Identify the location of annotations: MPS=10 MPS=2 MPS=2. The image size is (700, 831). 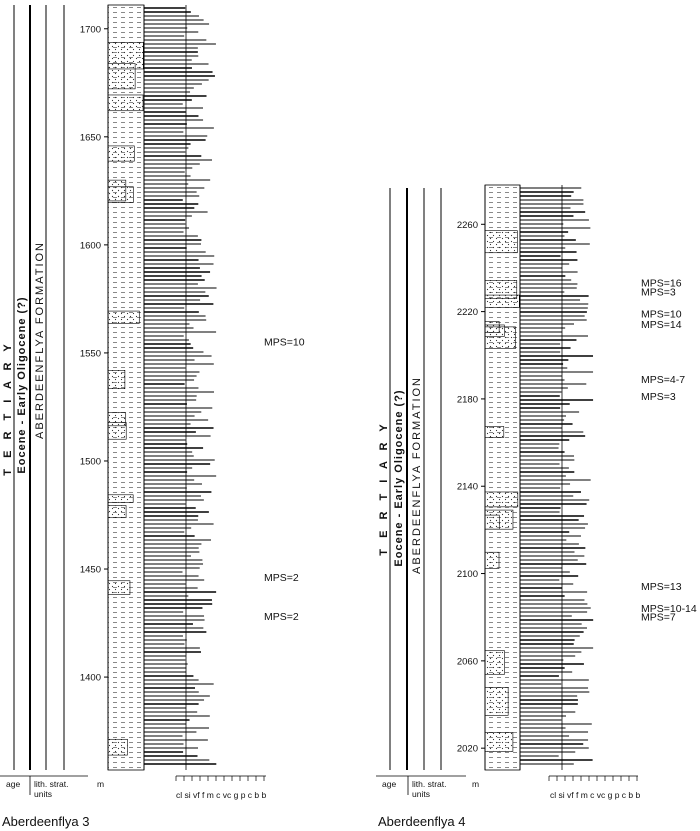
(284, 480).